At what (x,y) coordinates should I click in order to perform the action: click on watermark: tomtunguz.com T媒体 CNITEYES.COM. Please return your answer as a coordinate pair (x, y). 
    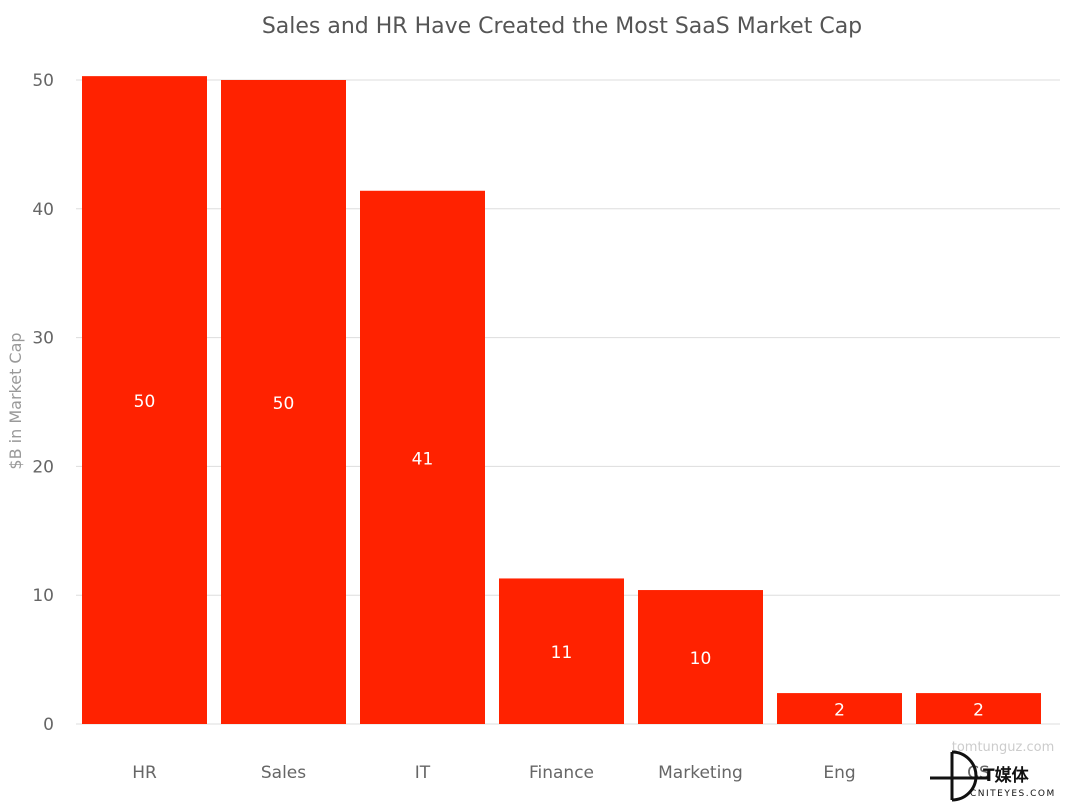
    Looking at the image, I should click on (993, 771).